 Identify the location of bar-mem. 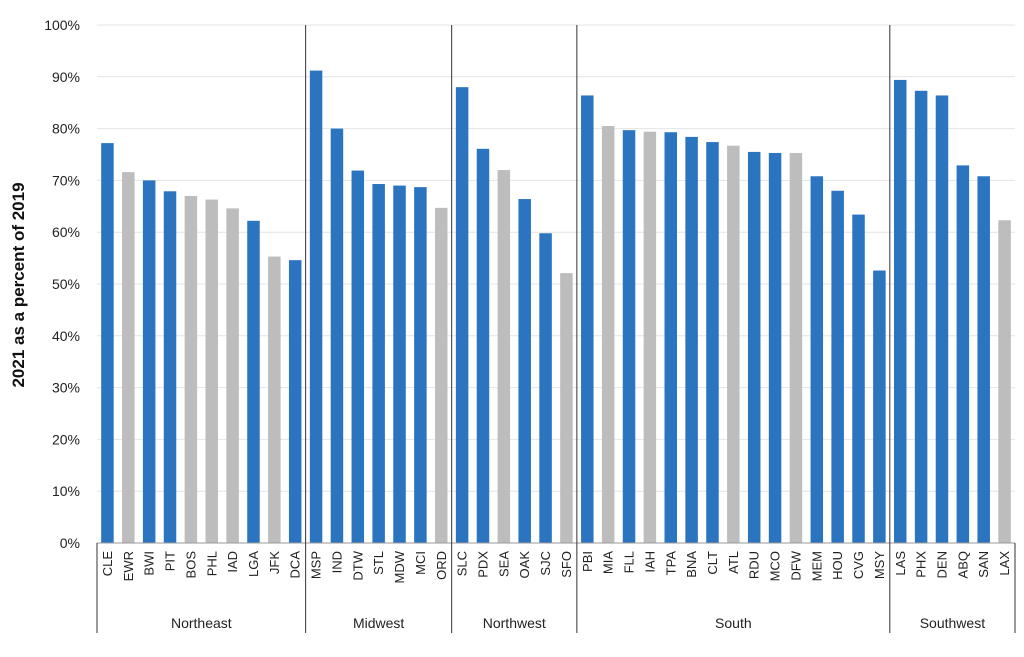
(817, 359).